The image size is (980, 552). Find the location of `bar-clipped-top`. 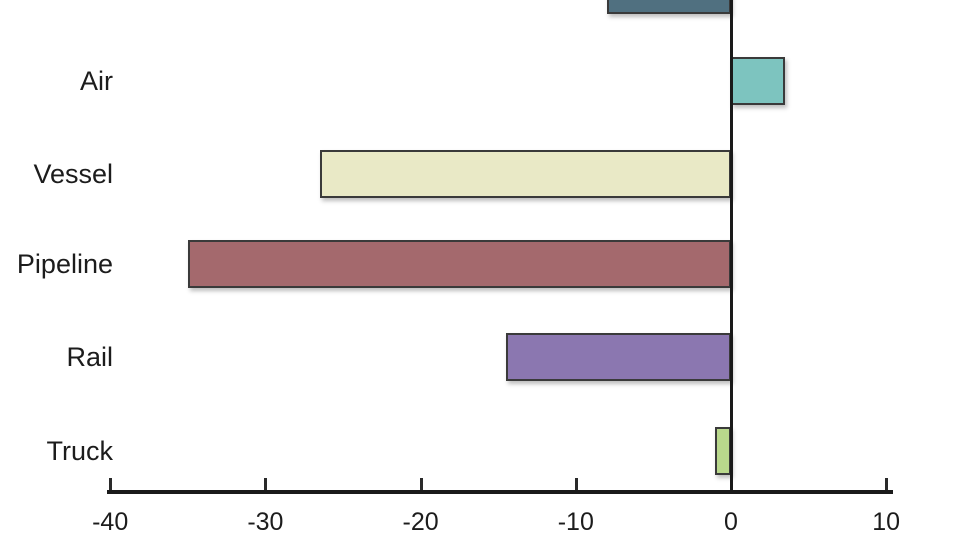

bar-clipped-top is located at coordinates (668, 7).